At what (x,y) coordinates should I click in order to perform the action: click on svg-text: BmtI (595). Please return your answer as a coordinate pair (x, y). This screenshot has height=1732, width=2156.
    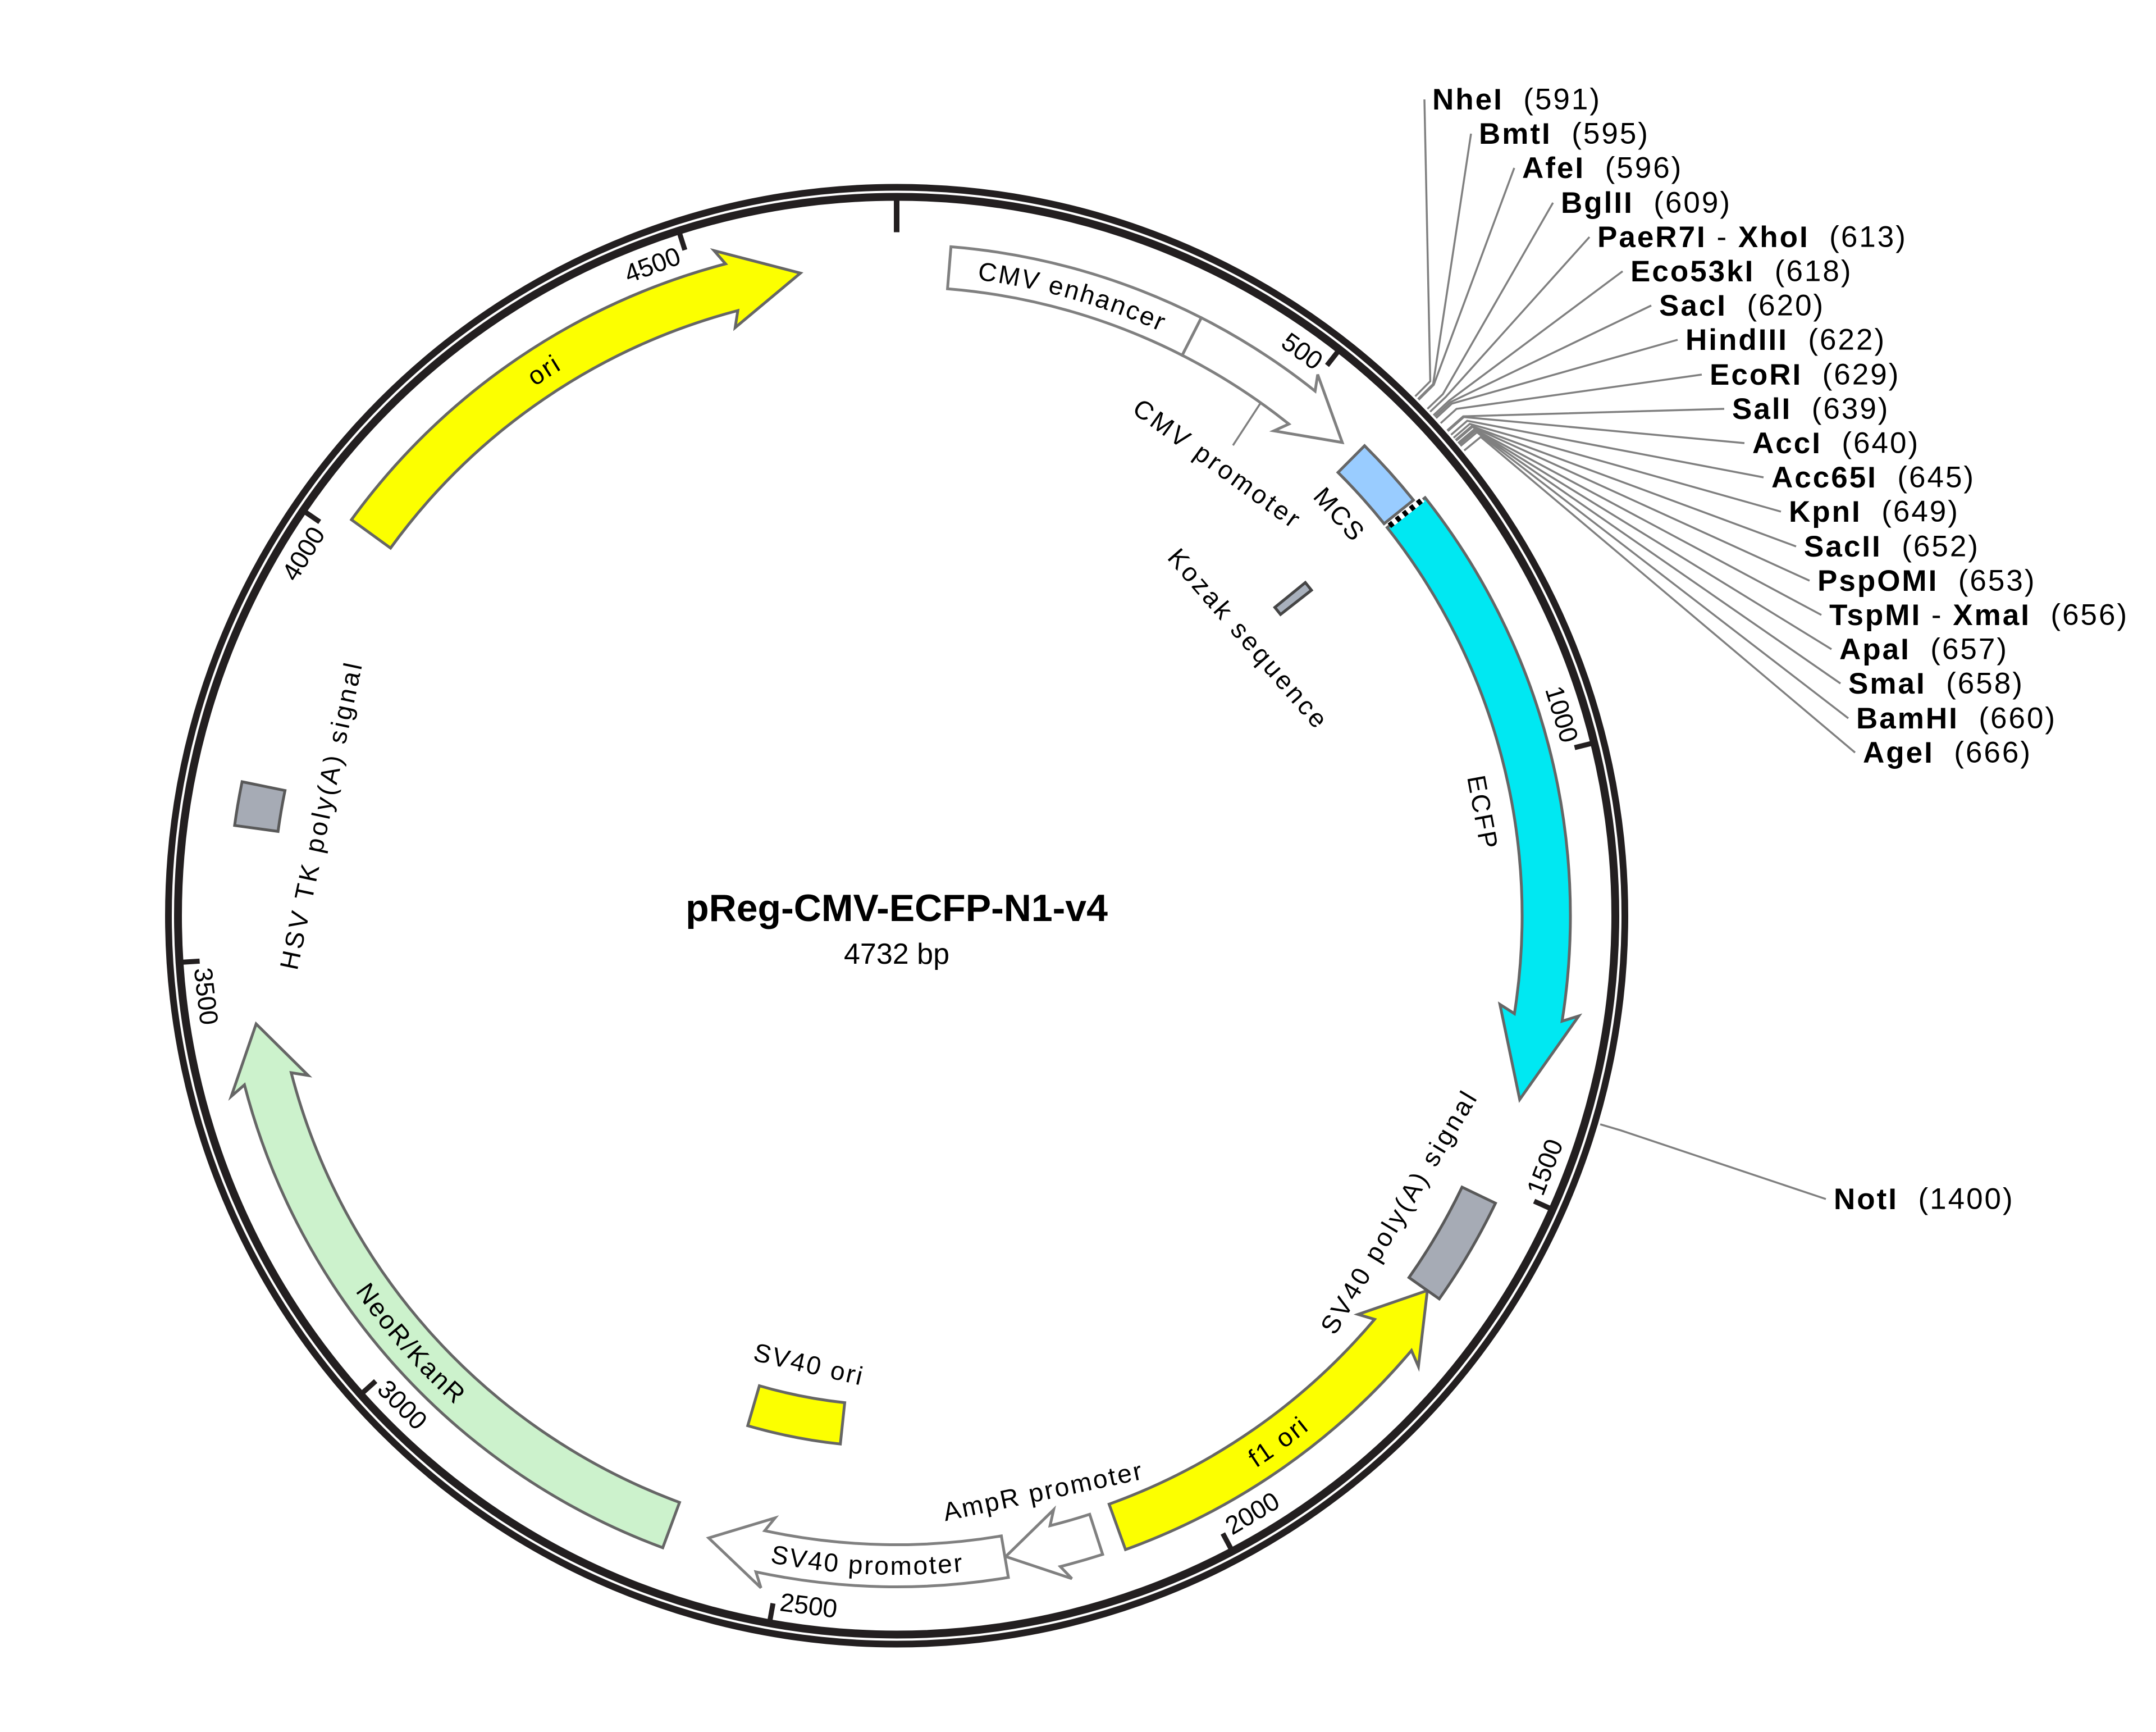
    Looking at the image, I should click on (1564, 134).